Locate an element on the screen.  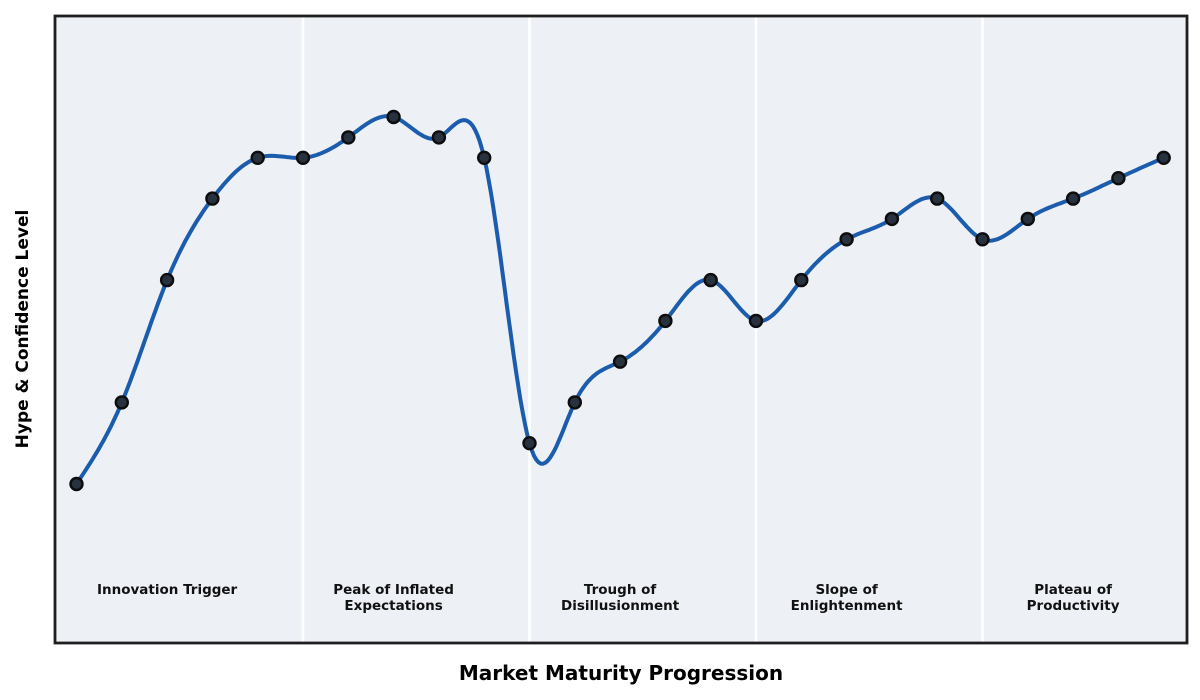
phase-label-slope-of-enlightenment: Slope of Enlightenment is located at coordinates (847, 598).